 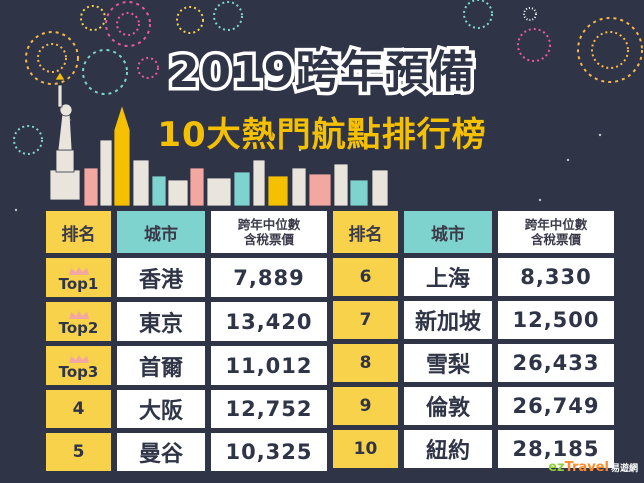 What do you see at coordinates (365, 277) in the screenshot?
I see `rank-cell: 6` at bounding box center [365, 277].